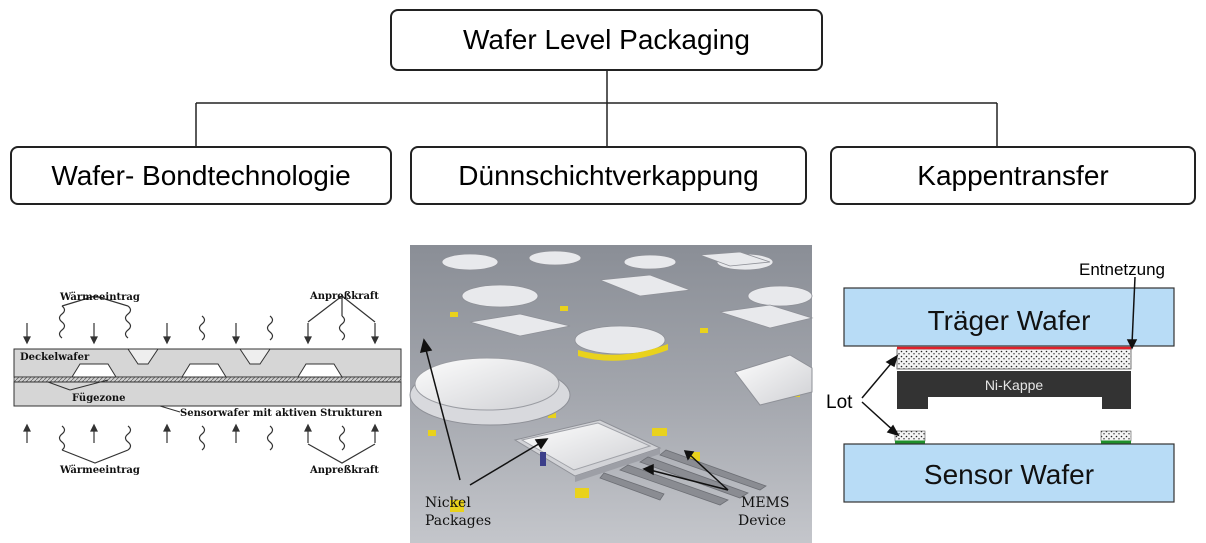 The image size is (1206, 543). What do you see at coordinates (344, 296) in the screenshot?
I see `label-force-top: Anpreßkraft` at bounding box center [344, 296].